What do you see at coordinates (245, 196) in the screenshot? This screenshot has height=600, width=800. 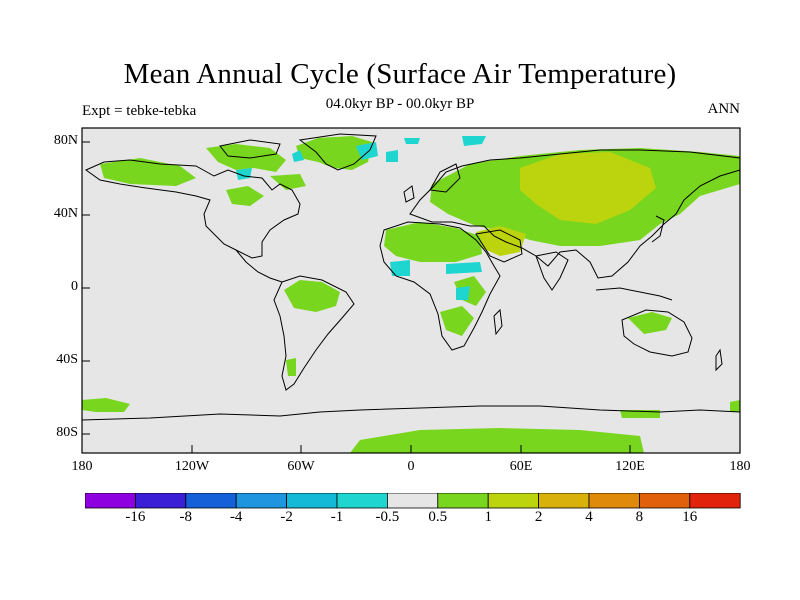 I see `anomaly-patch-canada` at bounding box center [245, 196].